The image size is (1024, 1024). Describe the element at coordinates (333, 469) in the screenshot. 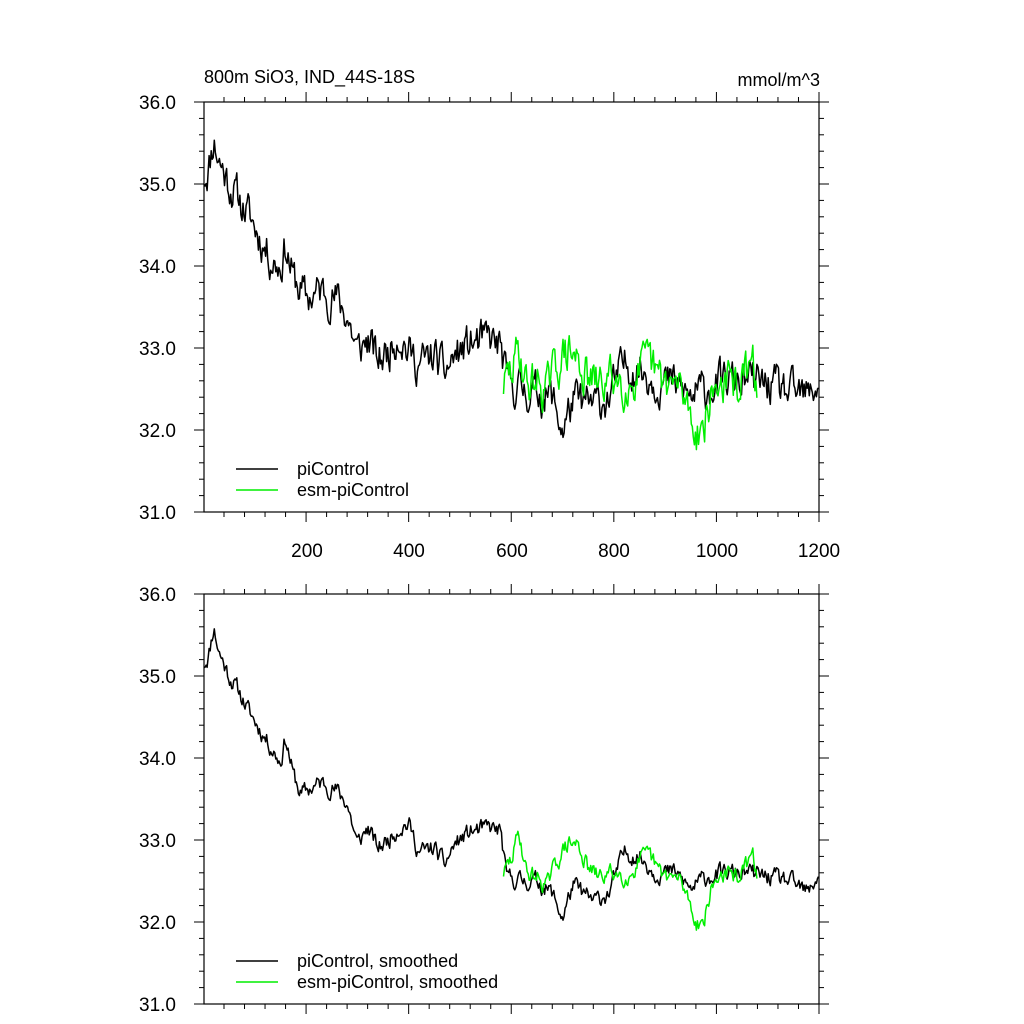

I see `legend-label-piControl: piControl` at that location.